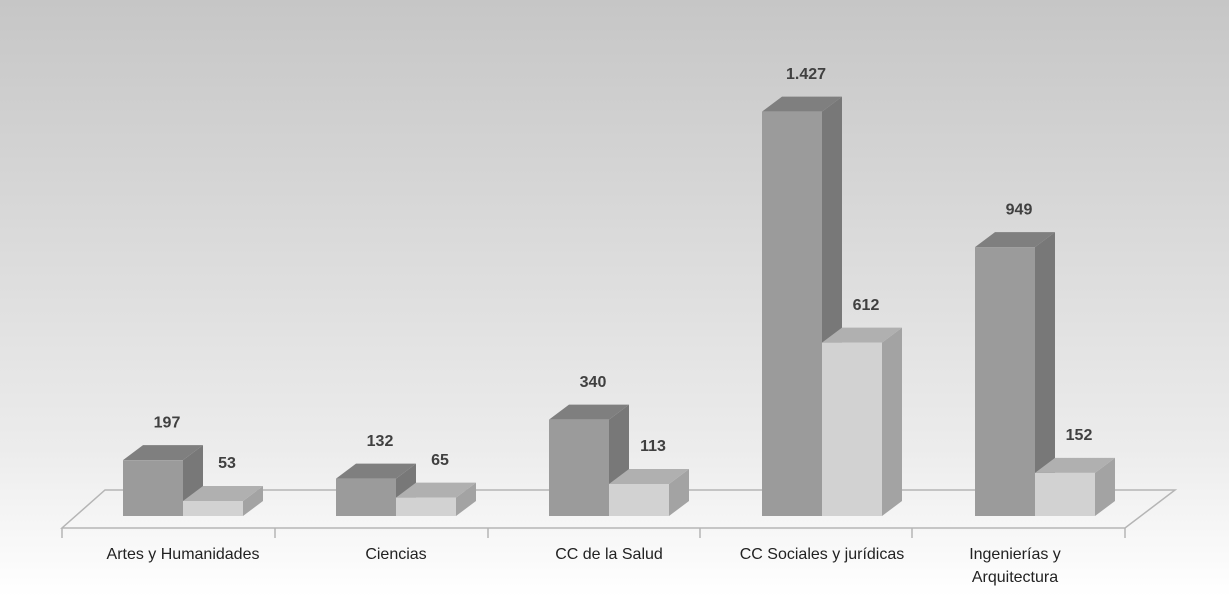 Image resolution: width=1229 pixels, height=597 pixels. Describe the element at coordinates (609, 554) in the screenshot. I see `x-tick-label: CC de la Salud` at that location.